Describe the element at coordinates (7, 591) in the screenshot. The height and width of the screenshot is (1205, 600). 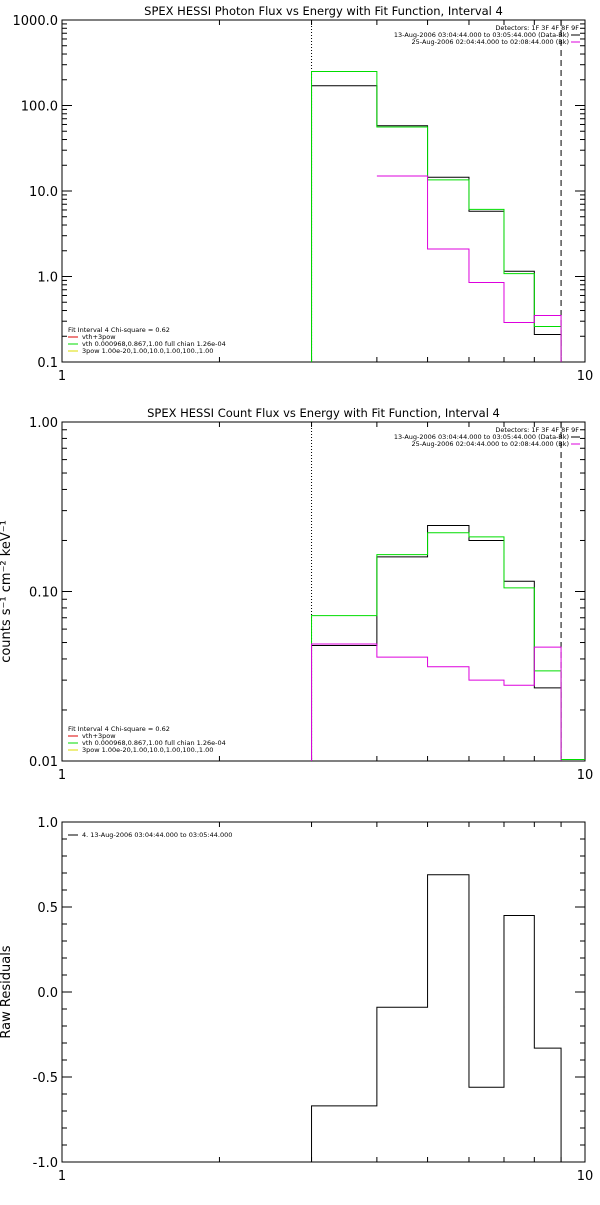
I see `y-axis-label: counts s⁻¹ cm⁻² keV⁻¹` at that location.